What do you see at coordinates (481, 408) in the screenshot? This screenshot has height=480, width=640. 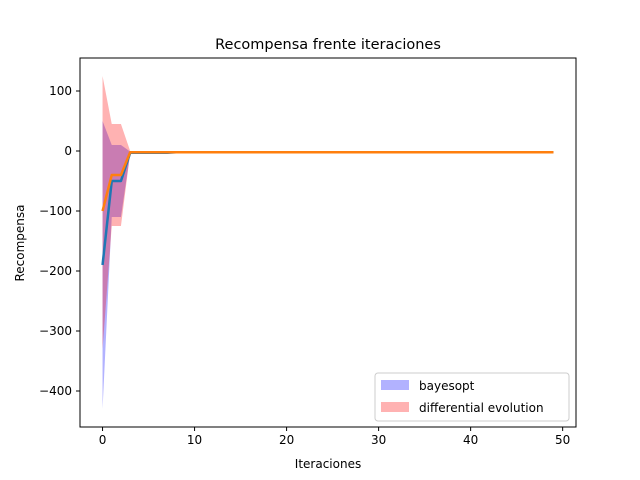 I see `legend-label: differential evolution` at bounding box center [481, 408].